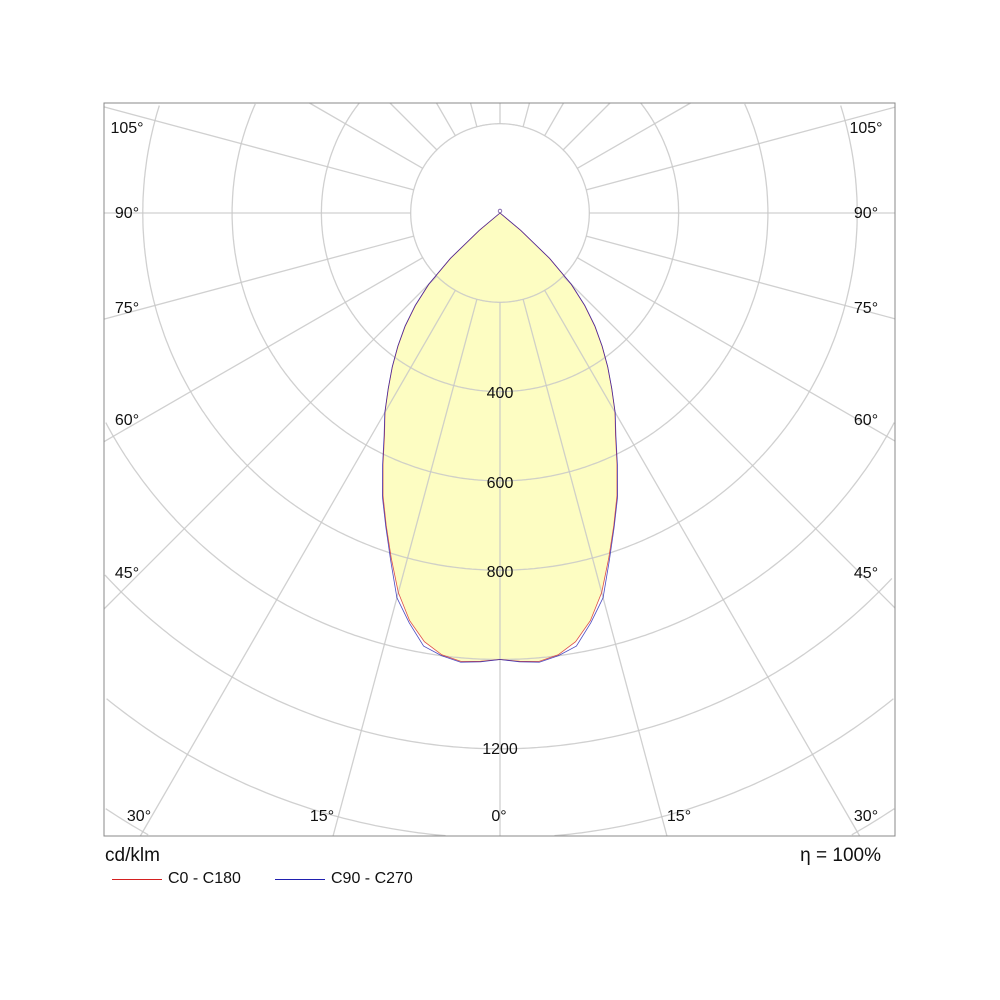 The image size is (1000, 1000). Describe the element at coordinates (500, 393) in the screenshot. I see `radial-tick-label: 400` at that location.